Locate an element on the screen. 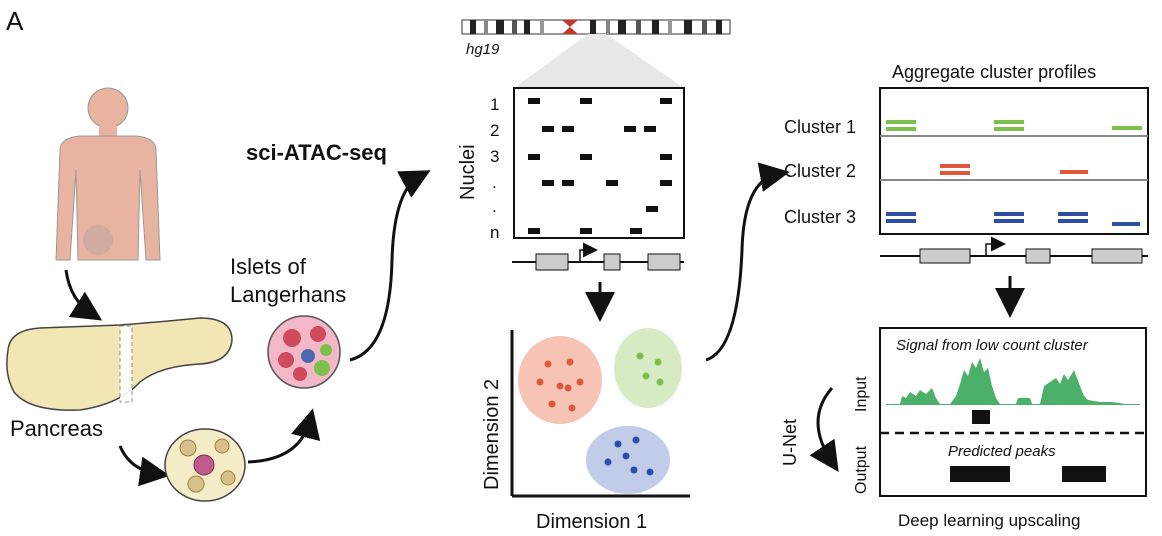 The height and width of the screenshot is (536, 1162). row-label: 2 is located at coordinates (494, 130).